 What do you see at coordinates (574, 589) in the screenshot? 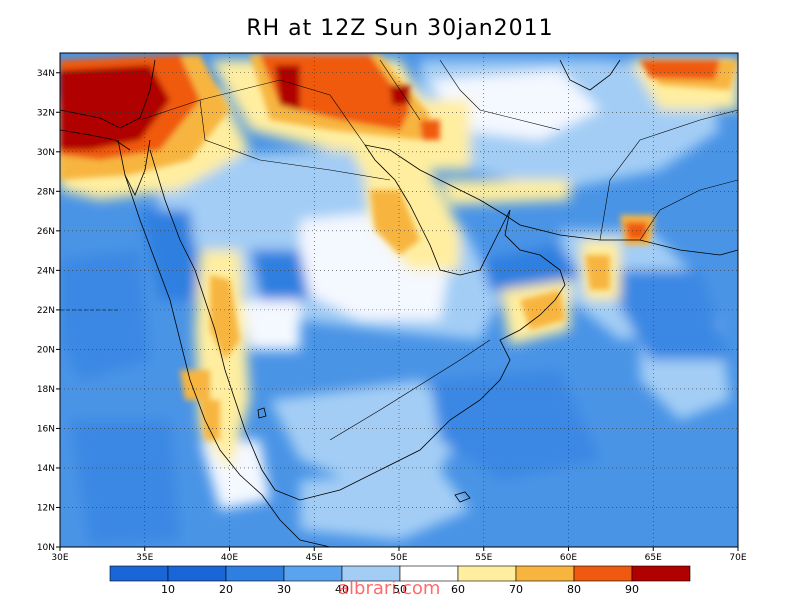
I see `colorbar-label: 80` at bounding box center [574, 589].